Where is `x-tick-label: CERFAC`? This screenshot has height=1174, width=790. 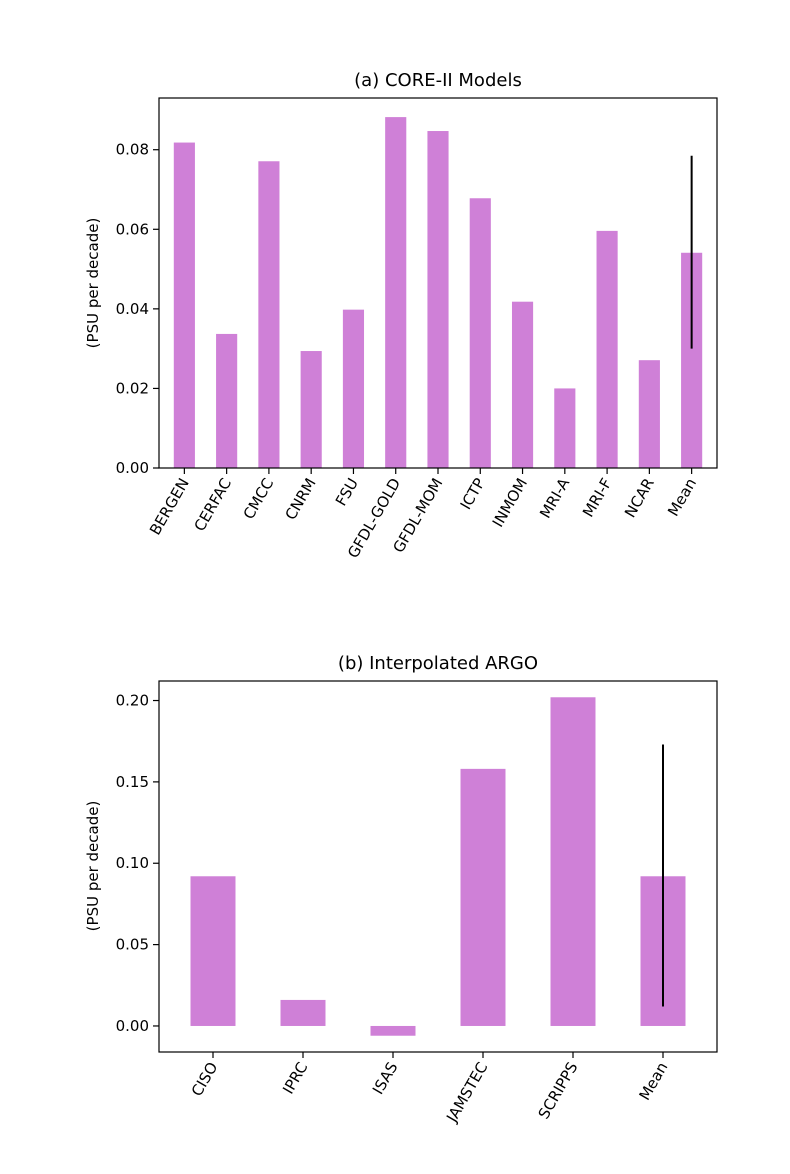 x-tick-label: CERFAC is located at coordinates (212, 504).